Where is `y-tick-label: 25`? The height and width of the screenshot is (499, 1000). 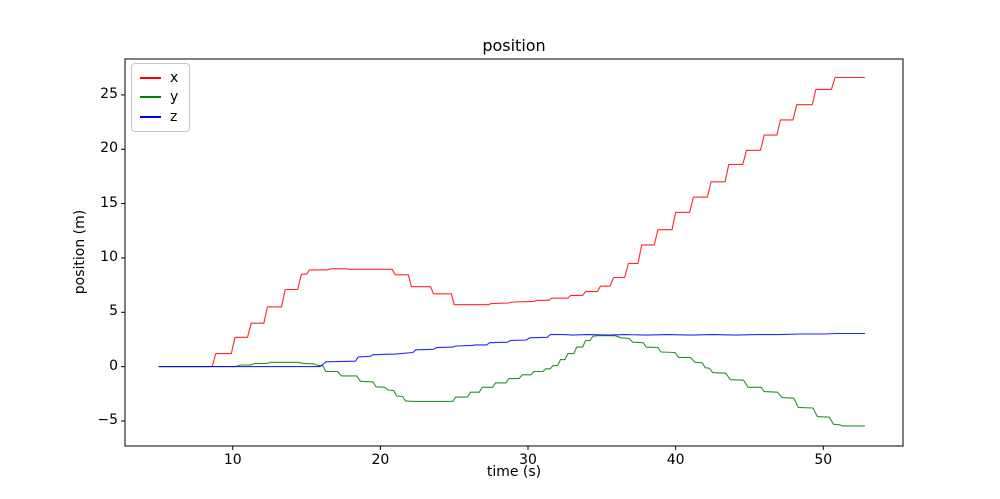
y-tick-label: 25 is located at coordinates (109, 93).